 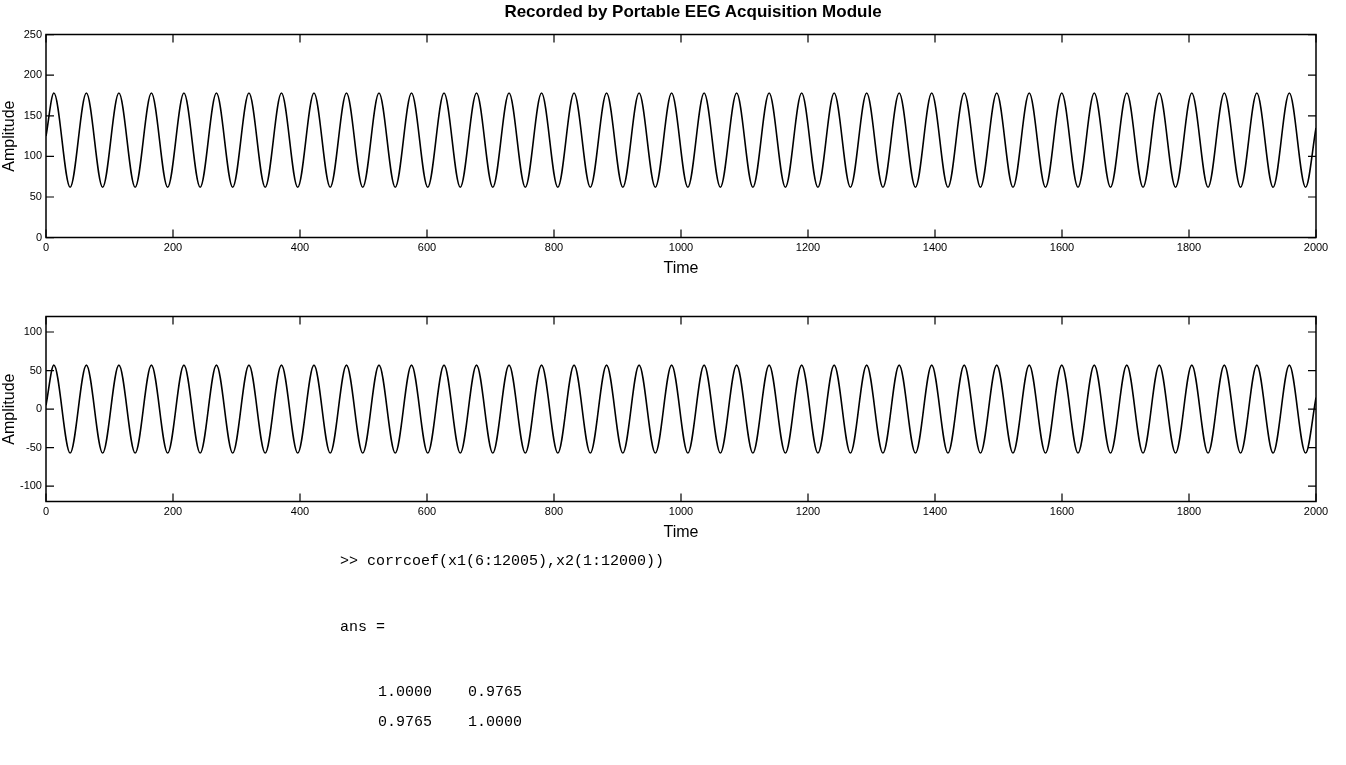 I want to click on y-tick-label: -50, so click(x=34, y=446).